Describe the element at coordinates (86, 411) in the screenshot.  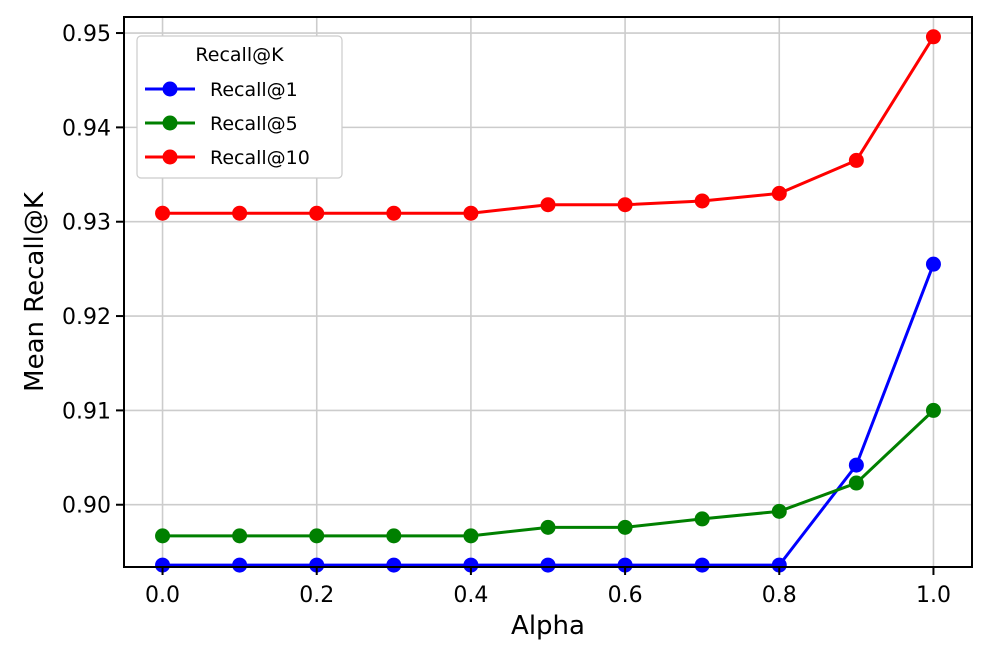
I see `y-tick-label: 0.91` at that location.